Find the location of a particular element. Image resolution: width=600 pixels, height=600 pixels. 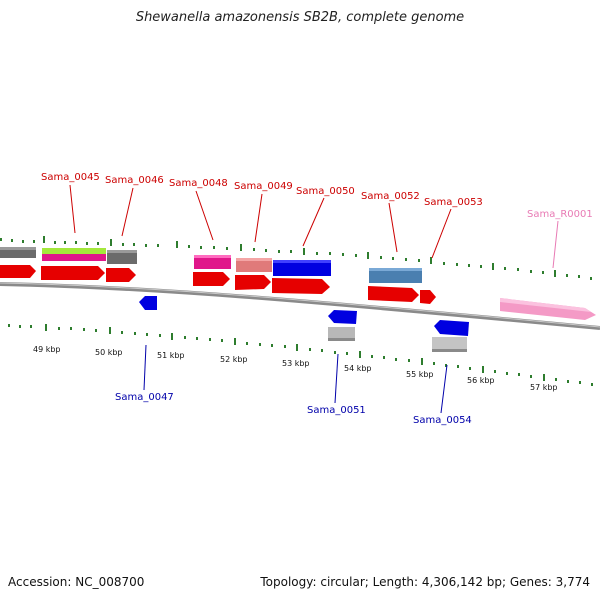

scale-label-53kbp: 53 kbp is located at coordinates (296, 363).